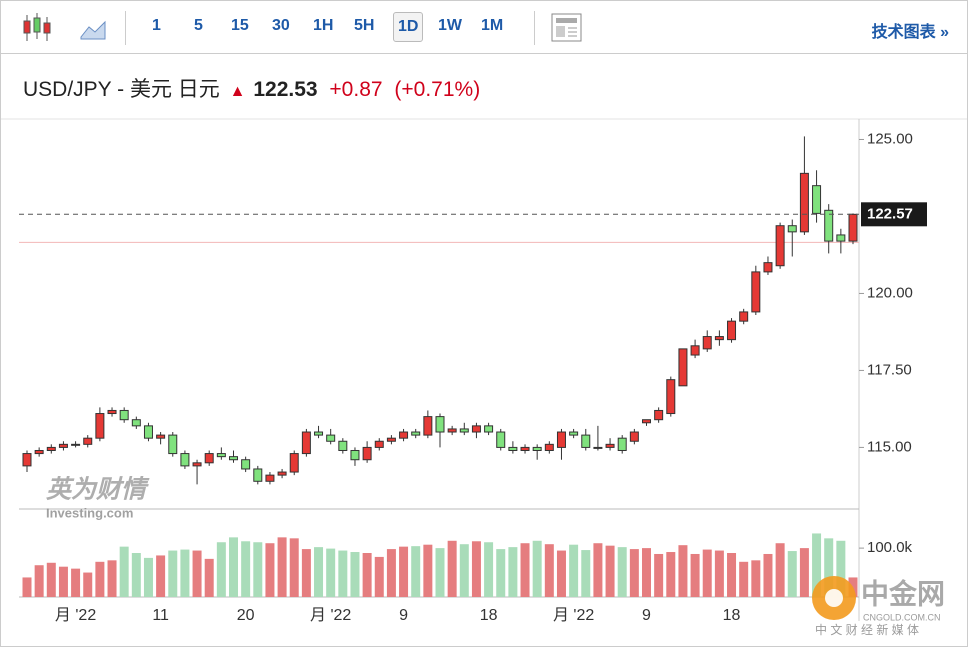  What do you see at coordinates (567, 28) in the screenshot?
I see `layout-icon` at bounding box center [567, 28].